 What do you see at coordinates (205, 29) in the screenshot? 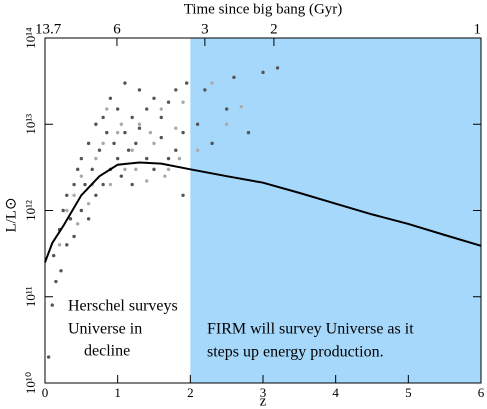
I see `x2-tick-label: 3` at bounding box center [205, 29].